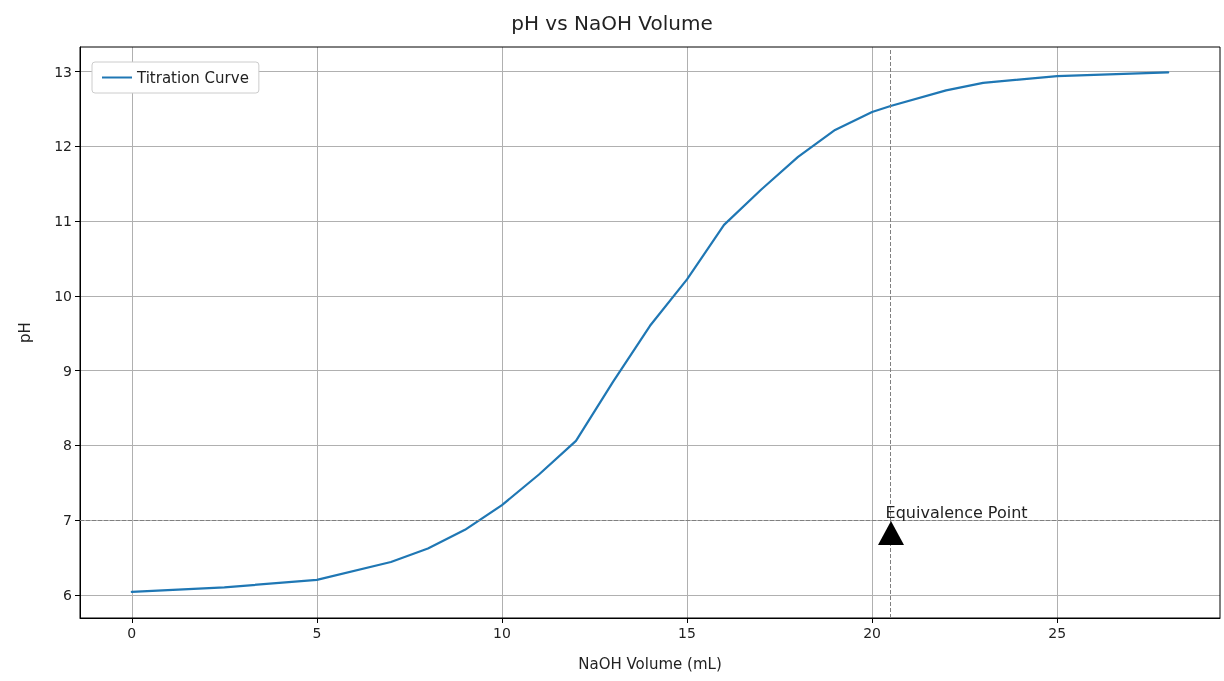  What do you see at coordinates (63, 146) in the screenshot?
I see `y-tick-label: 12` at bounding box center [63, 146].